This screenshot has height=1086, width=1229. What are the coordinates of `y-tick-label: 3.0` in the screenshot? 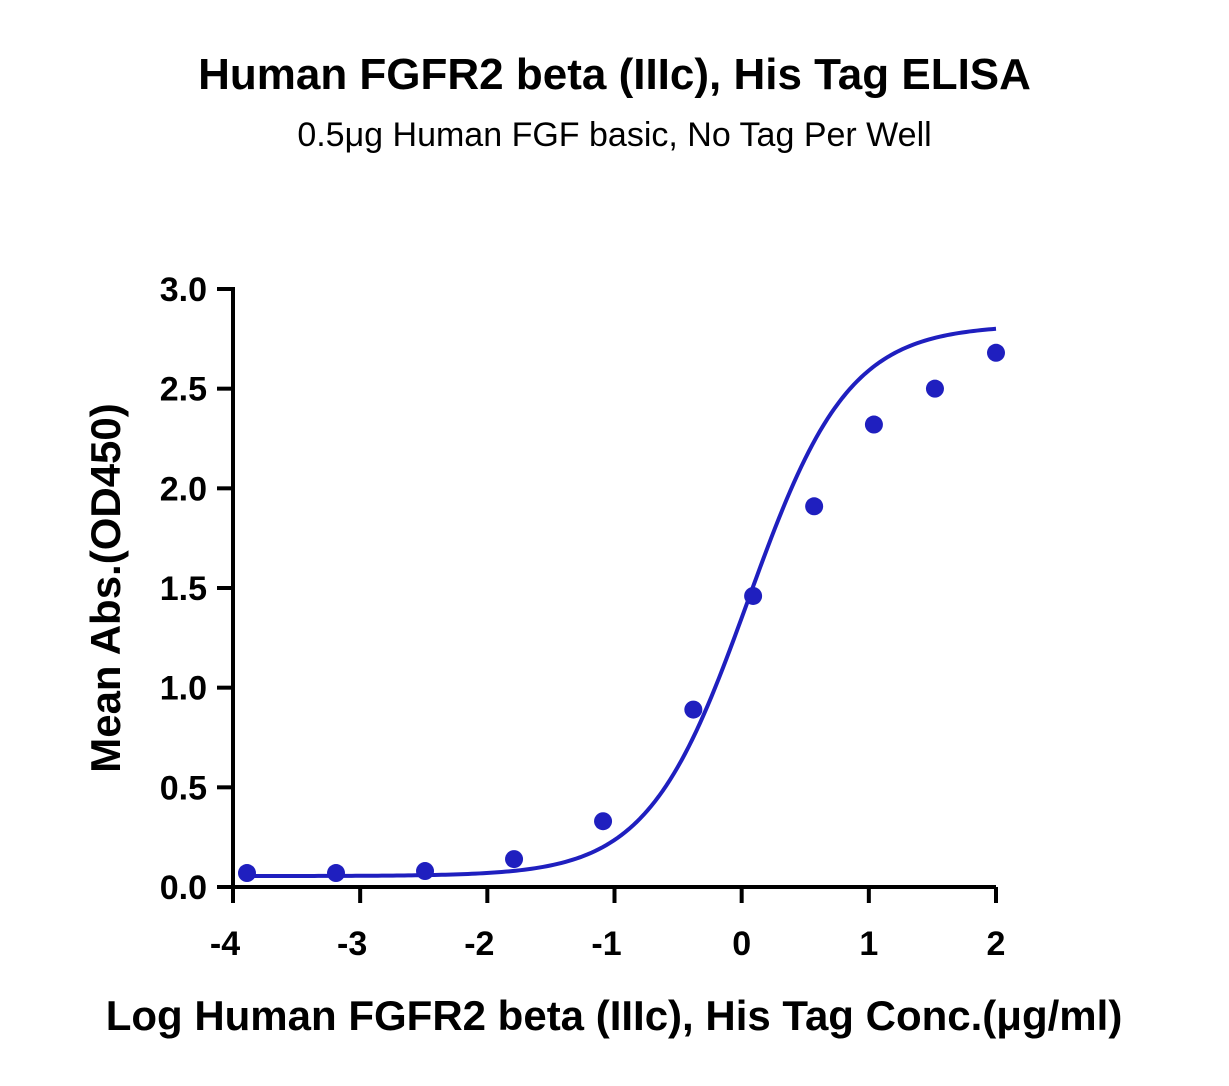 It's located at (183, 290).